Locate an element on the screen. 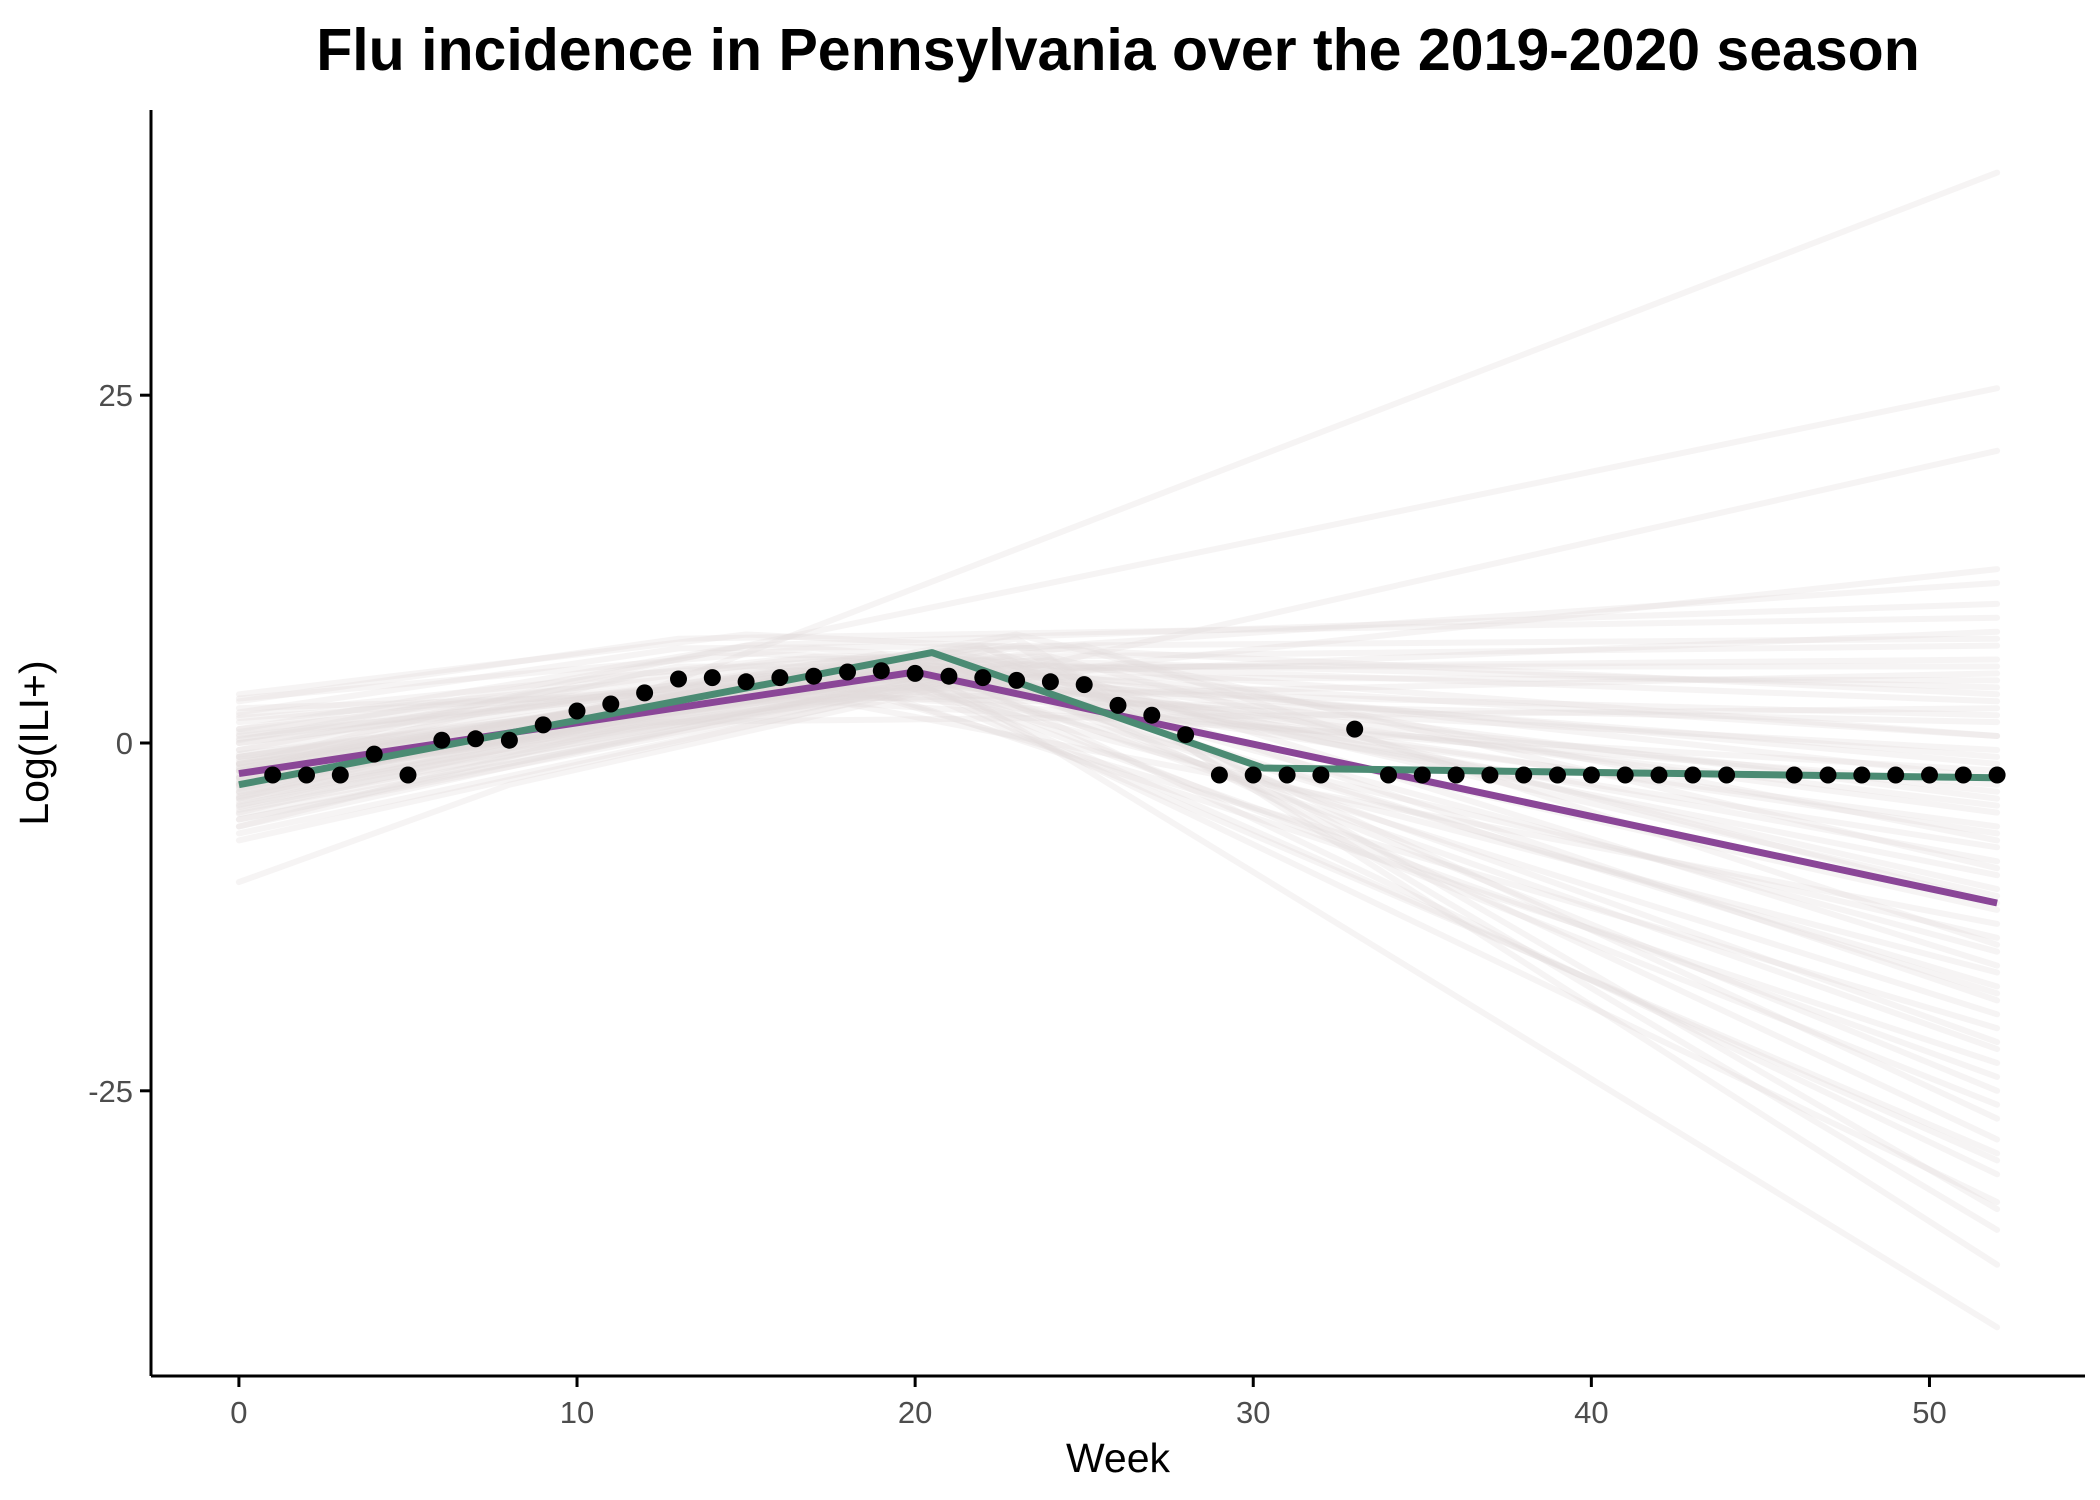 This screenshot has width=2100, height=1500. x-axis-title: Week is located at coordinates (1118, 1458).